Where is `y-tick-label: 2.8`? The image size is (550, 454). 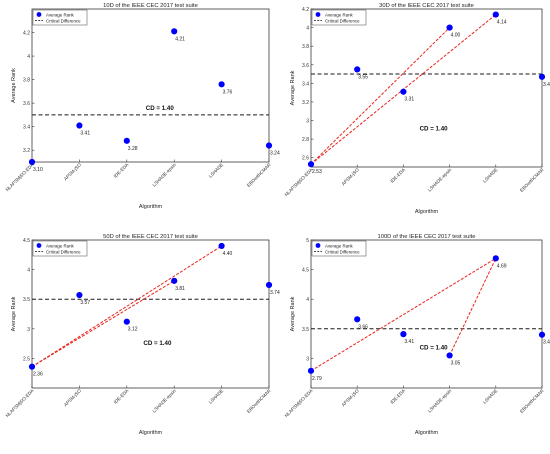 y-tick-label: 2.8 is located at coordinates (305, 140).